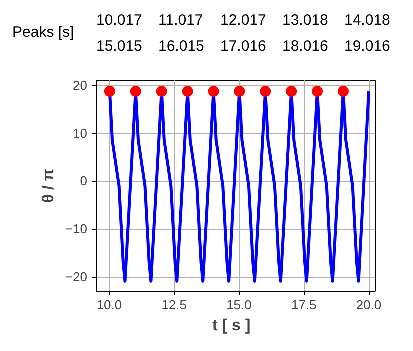 The image size is (413, 351). Describe the element at coordinates (239, 305) in the screenshot. I see `x-tick-label: 15.0` at that location.